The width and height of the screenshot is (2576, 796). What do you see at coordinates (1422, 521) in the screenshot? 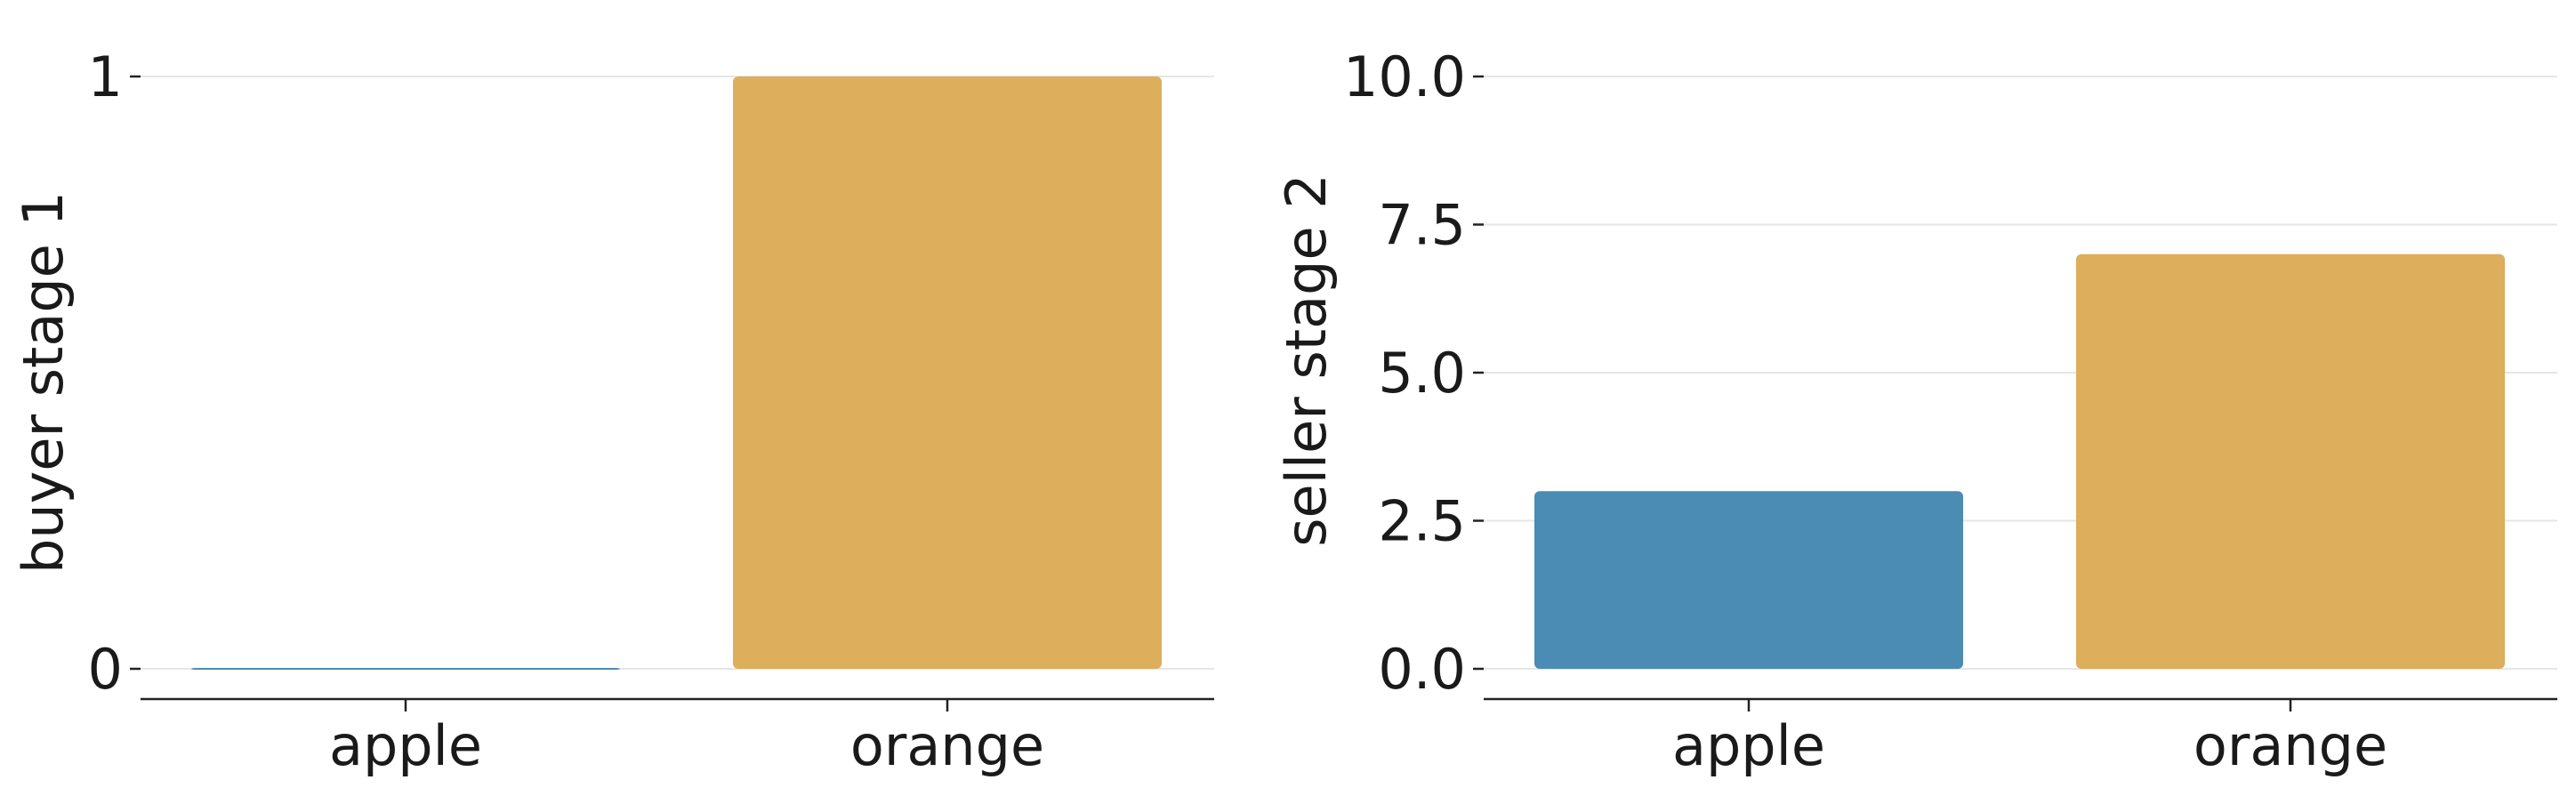
I see `y-tick-label: 2.5` at bounding box center [1422, 521].